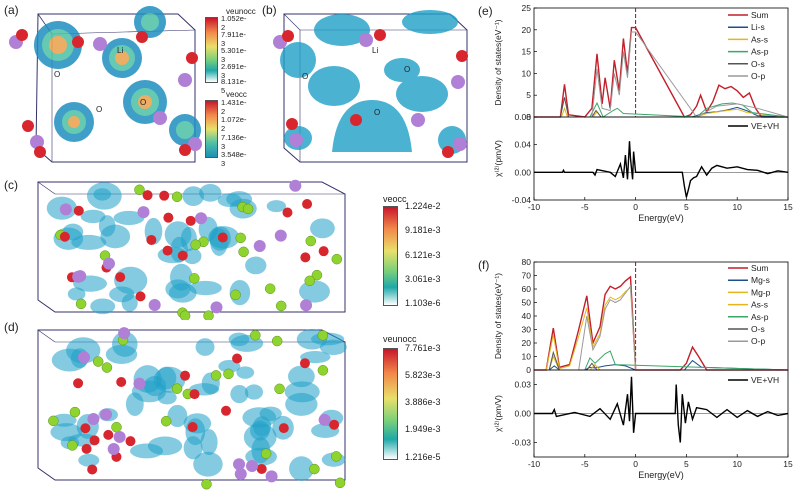 The height and width of the screenshot is (491, 800). I want to click on y-tick-label: 0, so click(528, 117).